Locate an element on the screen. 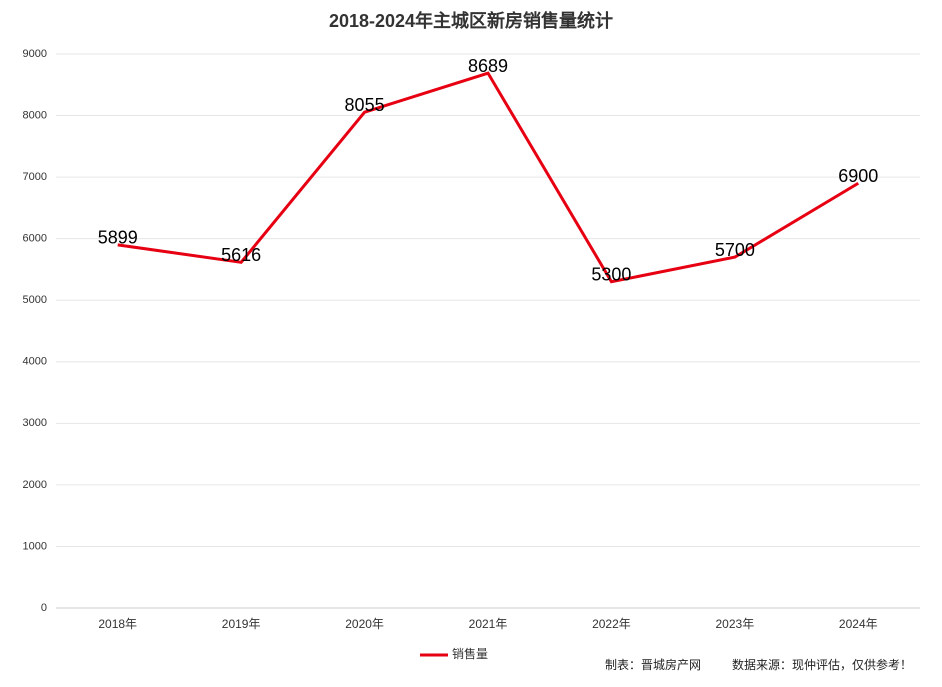 The image size is (942, 687). data-label: 5700 is located at coordinates (735, 250).